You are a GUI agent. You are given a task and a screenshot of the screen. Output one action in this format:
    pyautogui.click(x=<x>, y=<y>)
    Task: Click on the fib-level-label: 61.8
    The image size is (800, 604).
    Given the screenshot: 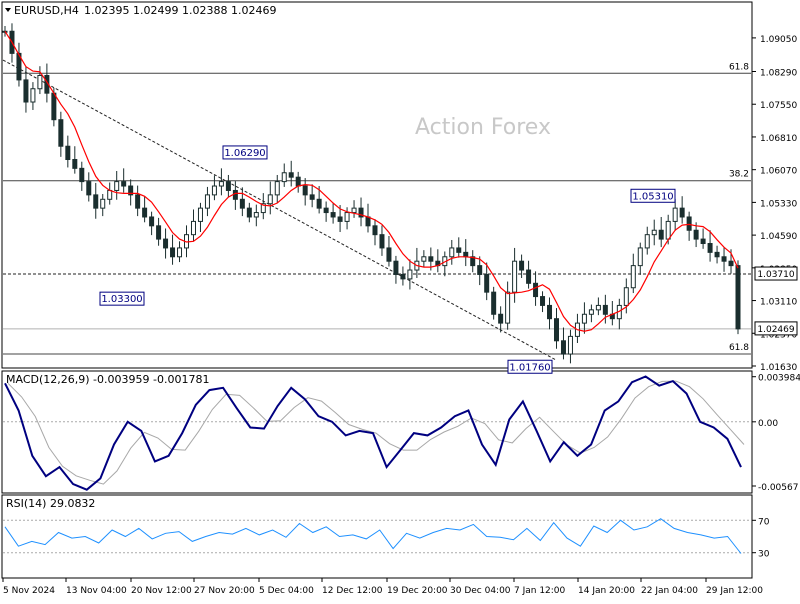 What is the action you would take?
    pyautogui.click(x=739, y=348)
    